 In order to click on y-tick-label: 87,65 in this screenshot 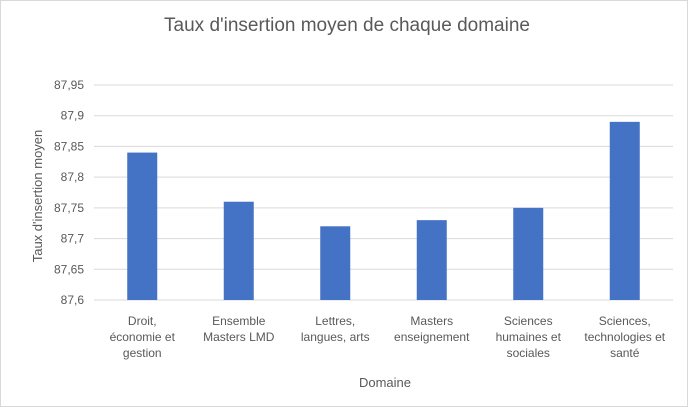, I will do `click(69, 269)`.